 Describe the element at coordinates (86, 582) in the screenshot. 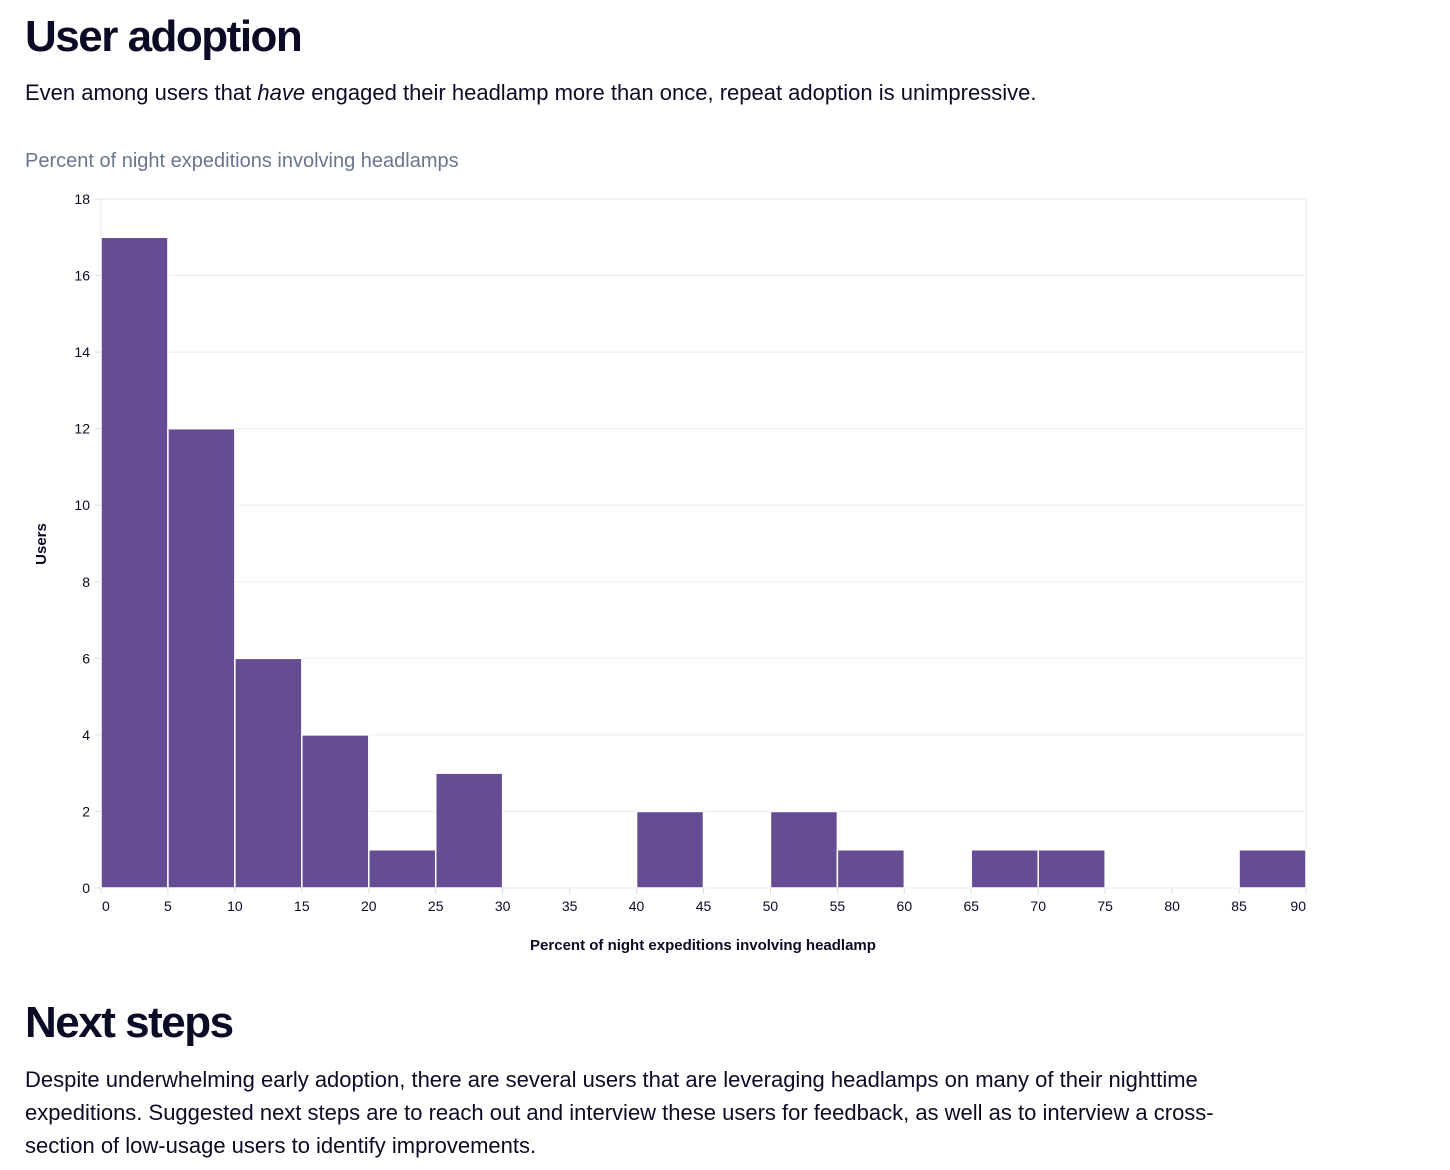

I see `y-tick-label: 8` at that location.